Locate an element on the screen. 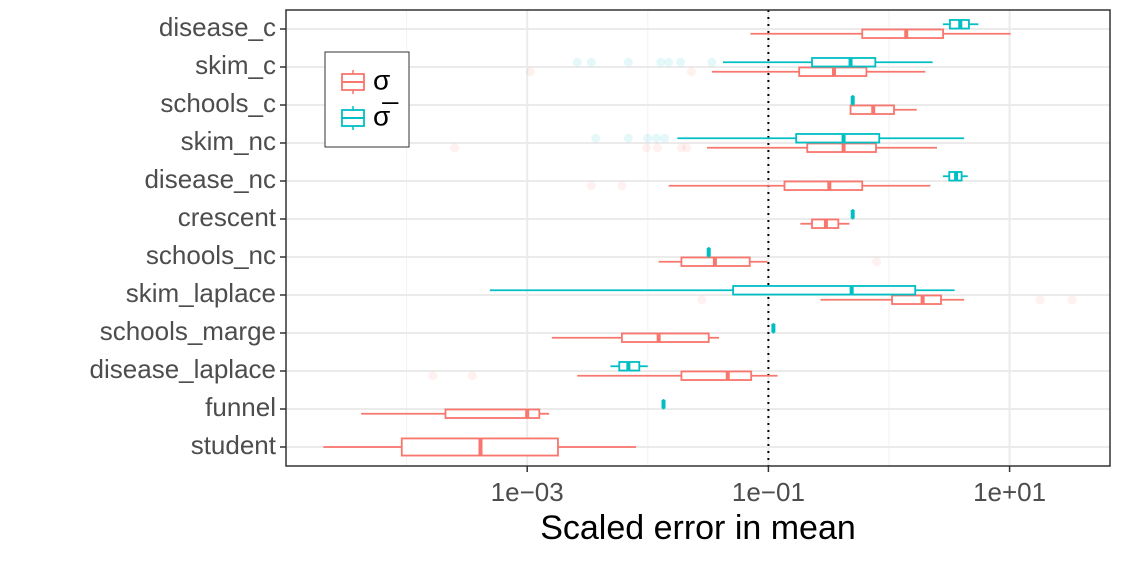  y-tick-label: crescent is located at coordinates (227, 217).